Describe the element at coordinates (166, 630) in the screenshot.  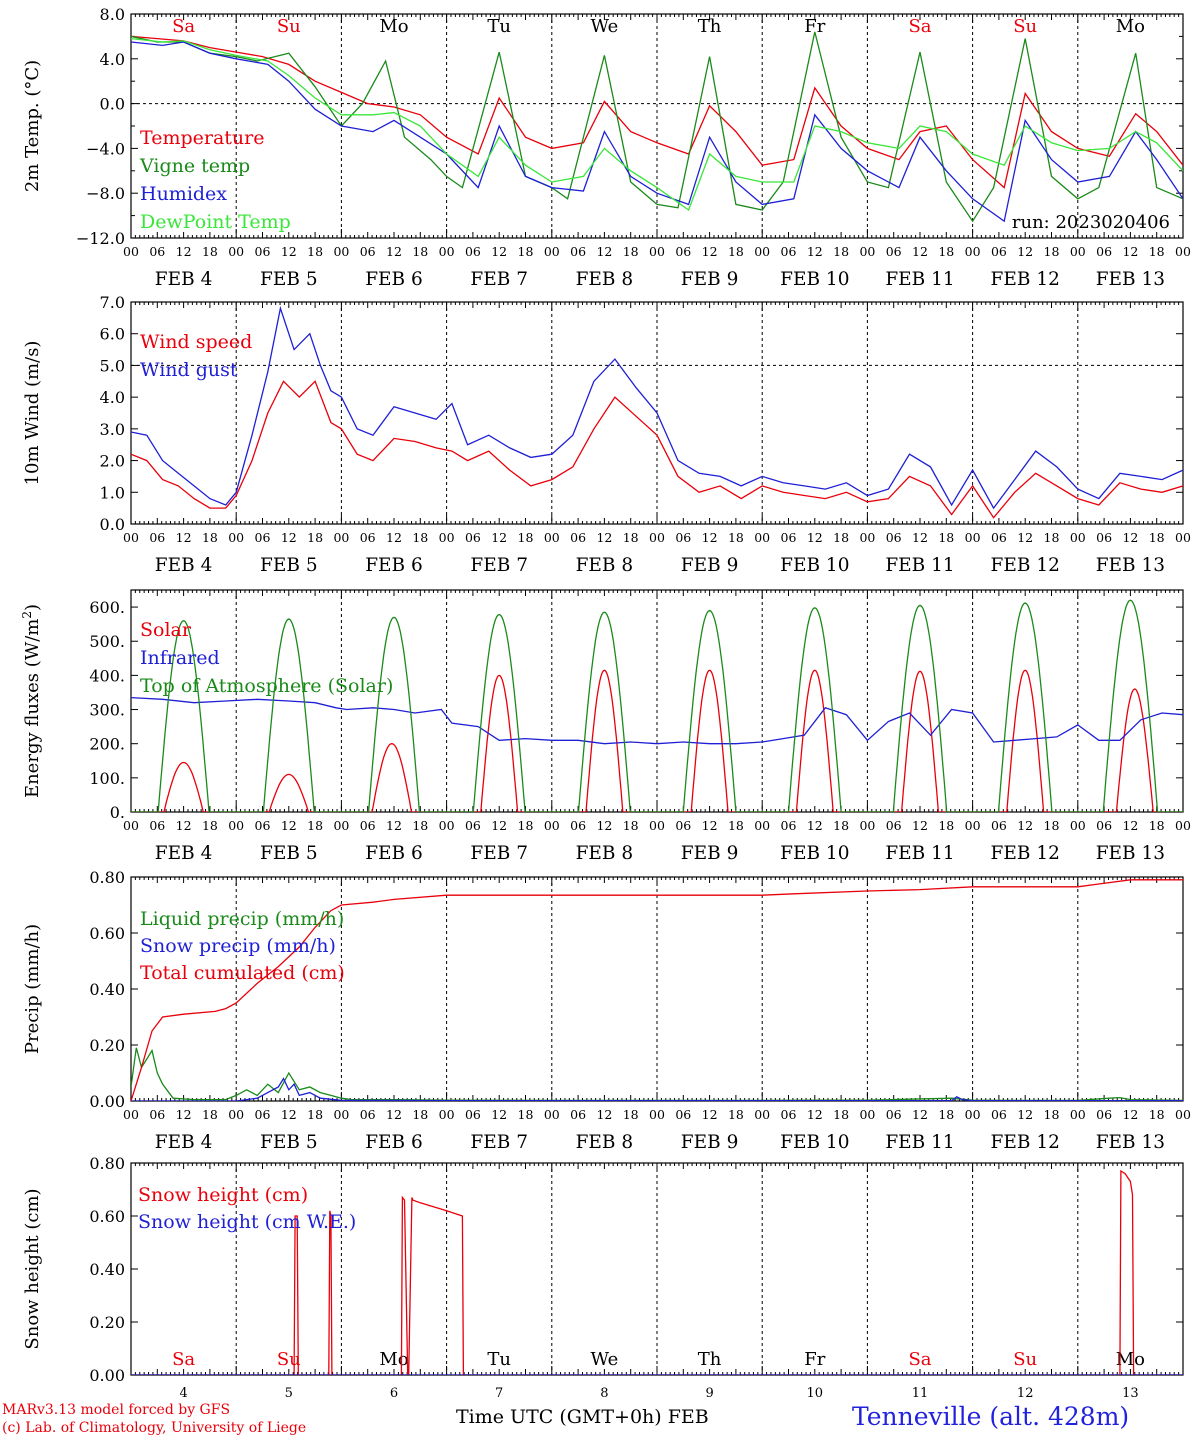
I see `legend-entry: Solar` at that location.